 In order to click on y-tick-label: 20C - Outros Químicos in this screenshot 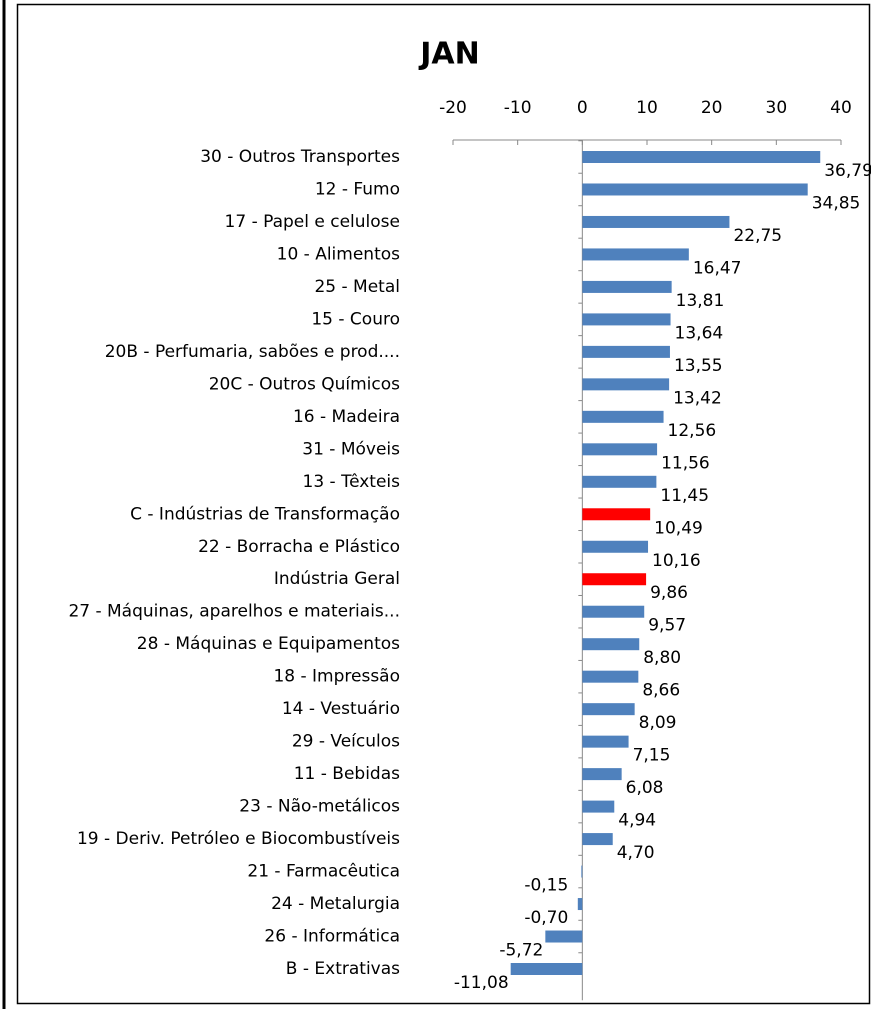, I will do `click(304, 384)`.